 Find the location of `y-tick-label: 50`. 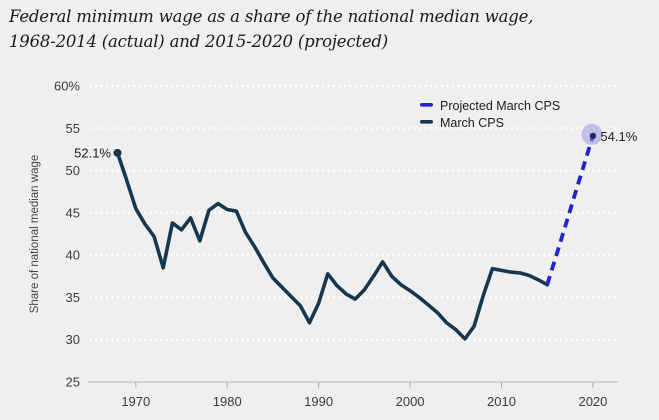

y-tick-label: 50 is located at coordinates (73, 170).